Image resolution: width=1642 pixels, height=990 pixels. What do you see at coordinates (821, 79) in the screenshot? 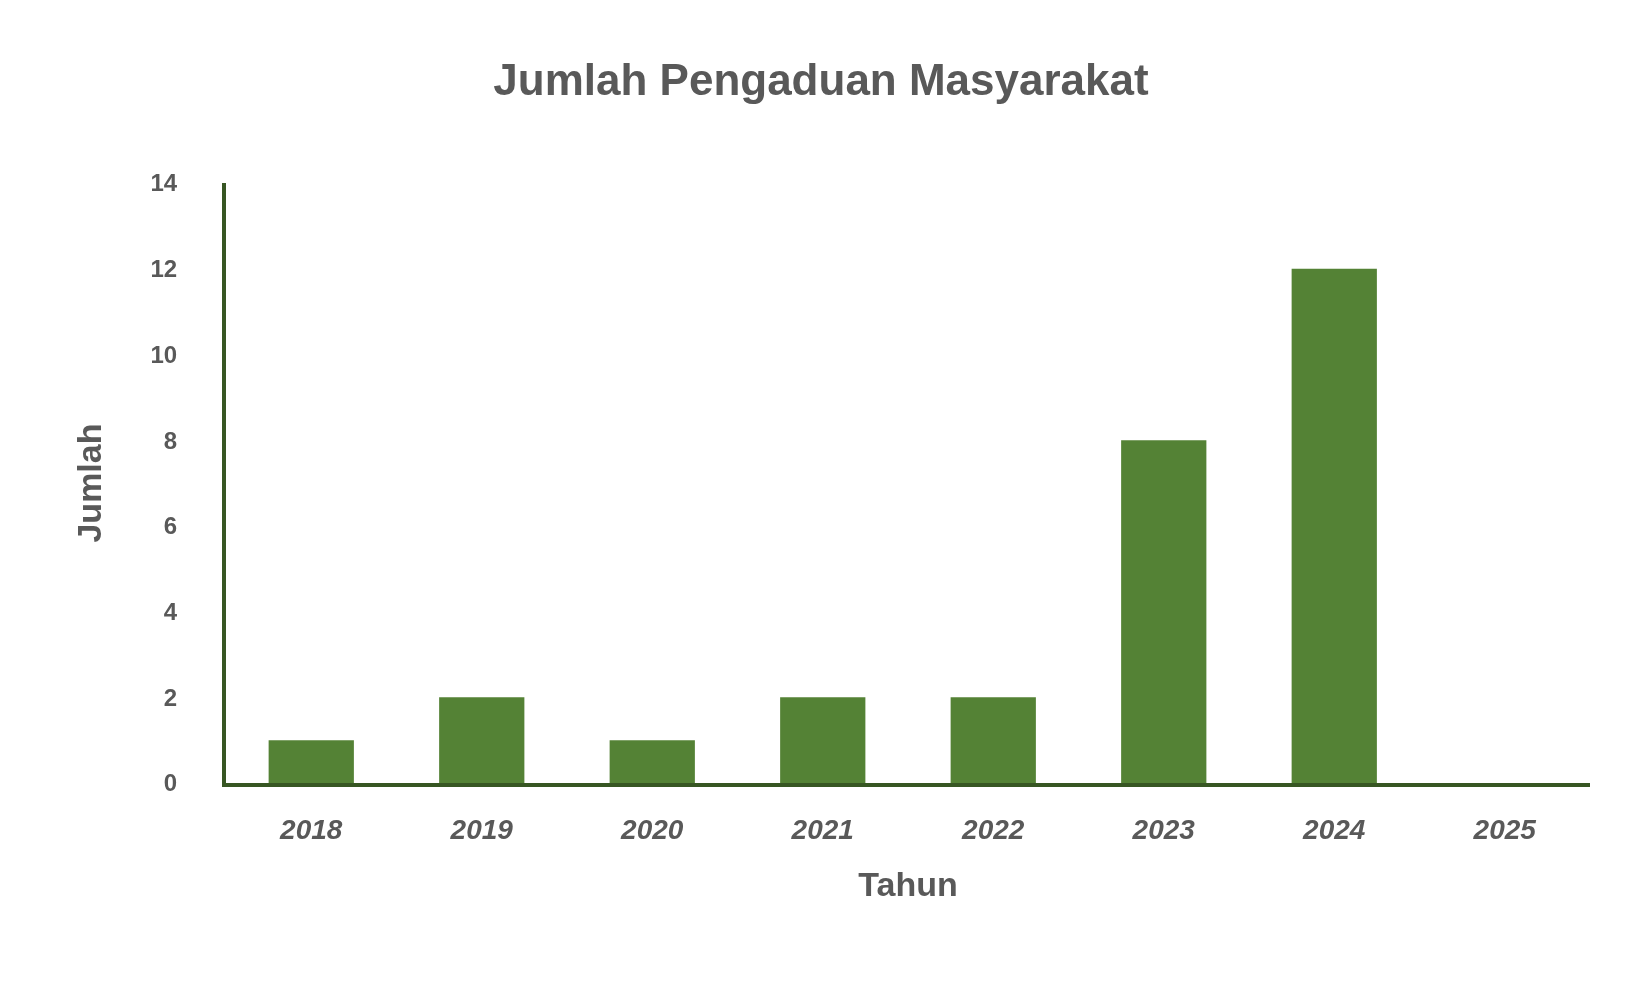
I see `chart-title: Jumlah Pengaduan Masyarakat` at bounding box center [821, 79].